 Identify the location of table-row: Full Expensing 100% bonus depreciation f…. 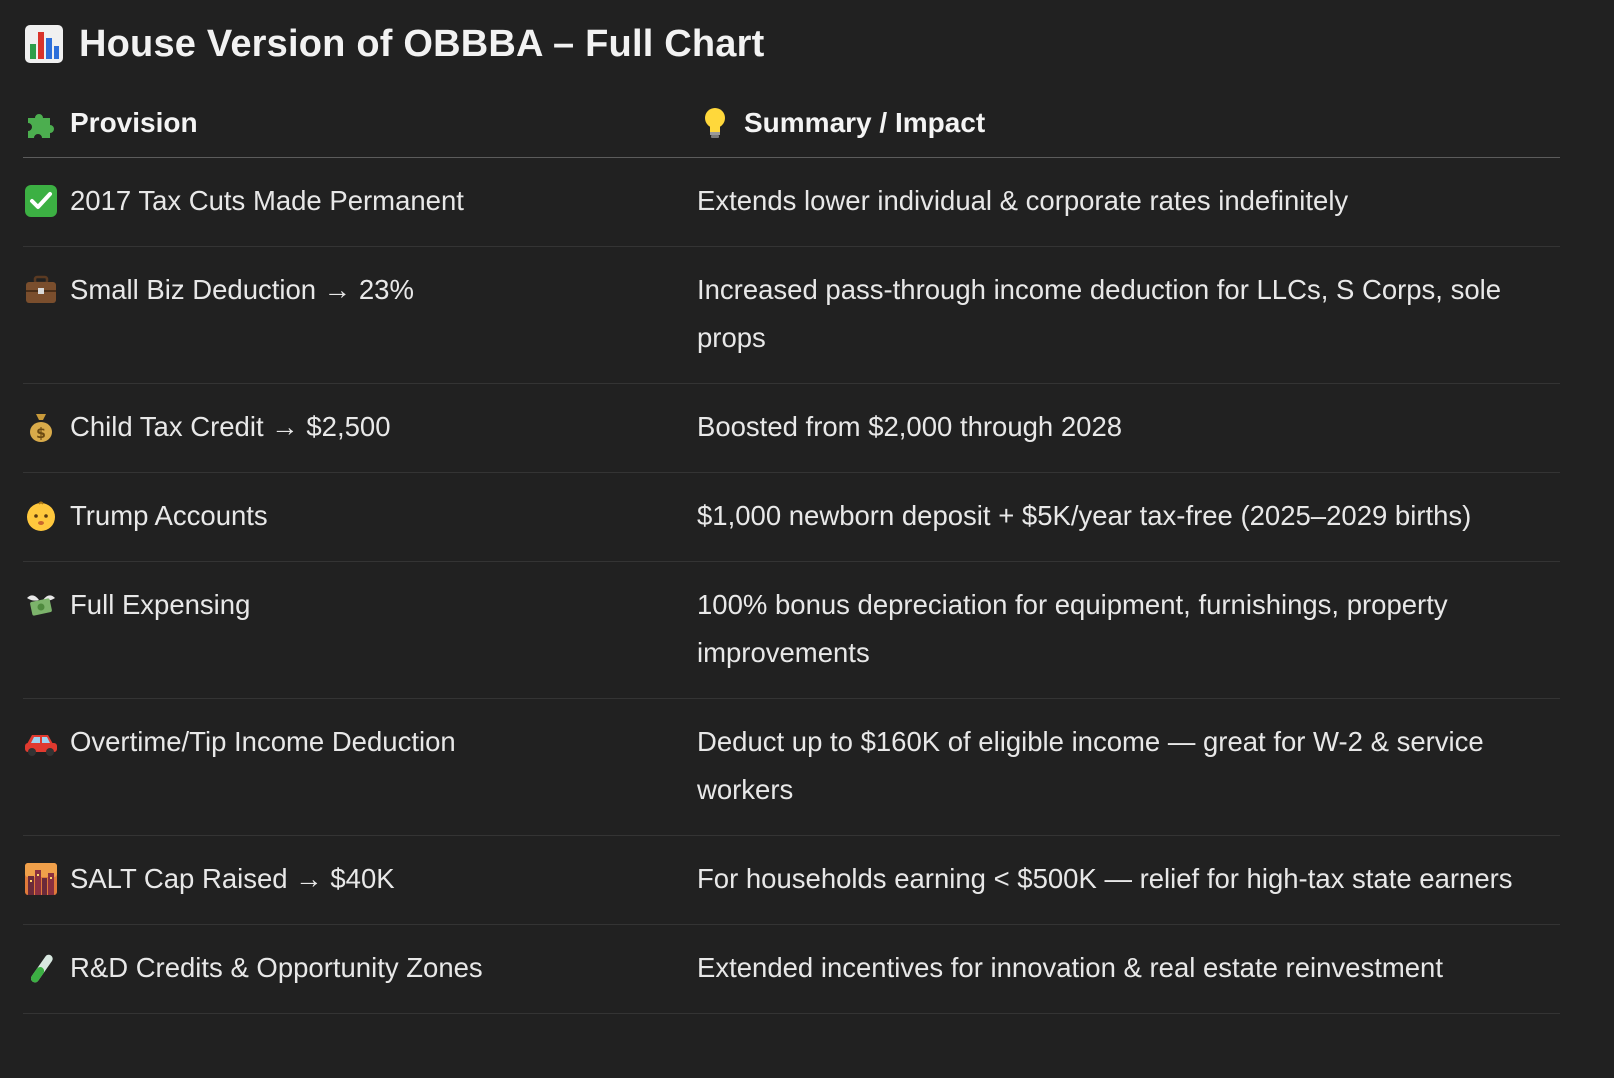
(791, 630).